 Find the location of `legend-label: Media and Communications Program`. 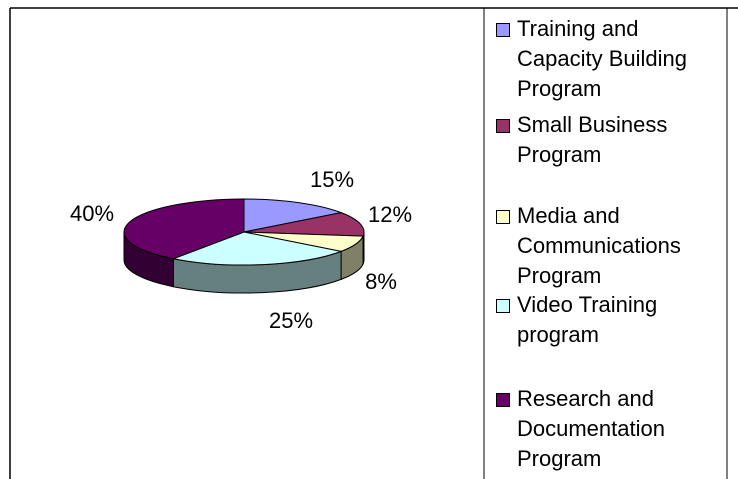

legend-label: Media and Communications Program is located at coordinates (599, 245).